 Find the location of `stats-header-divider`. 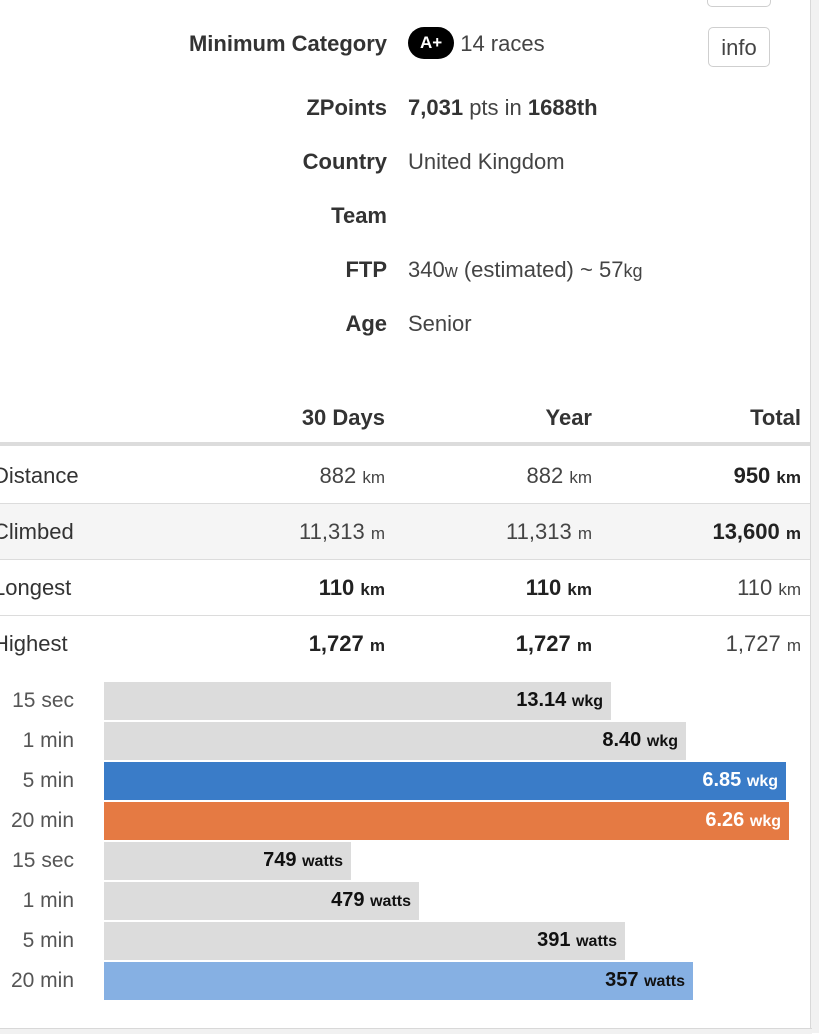

stats-header-divider is located at coordinates (405, 444).